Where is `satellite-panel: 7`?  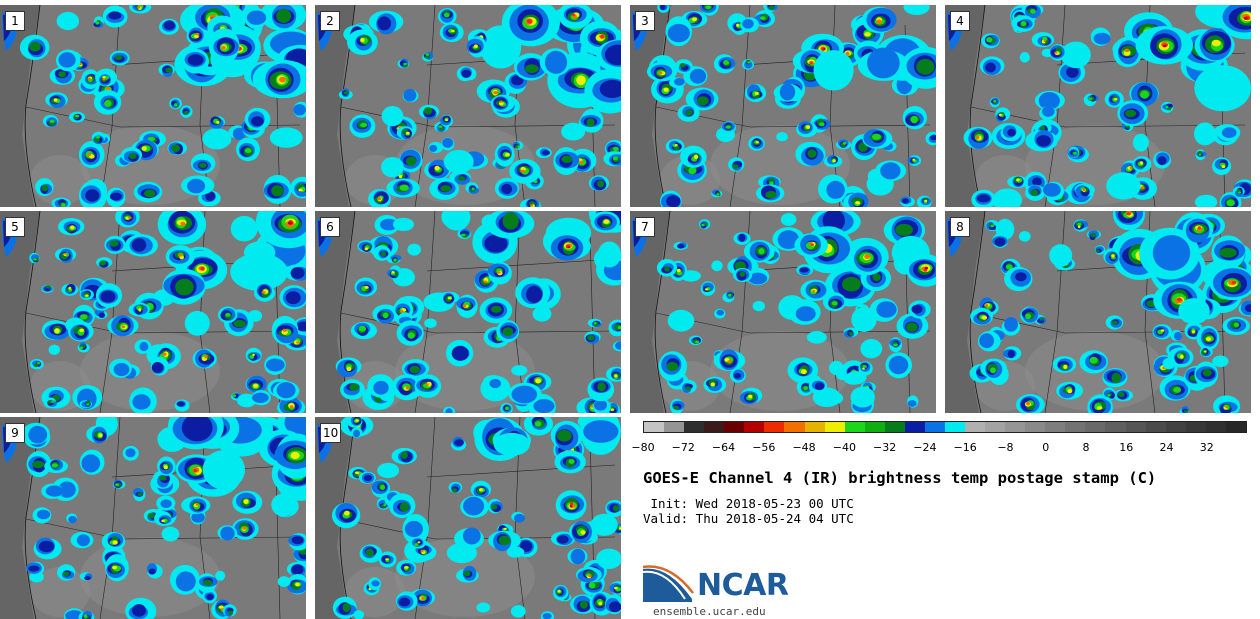 satellite-panel: 7 is located at coordinates (783, 312).